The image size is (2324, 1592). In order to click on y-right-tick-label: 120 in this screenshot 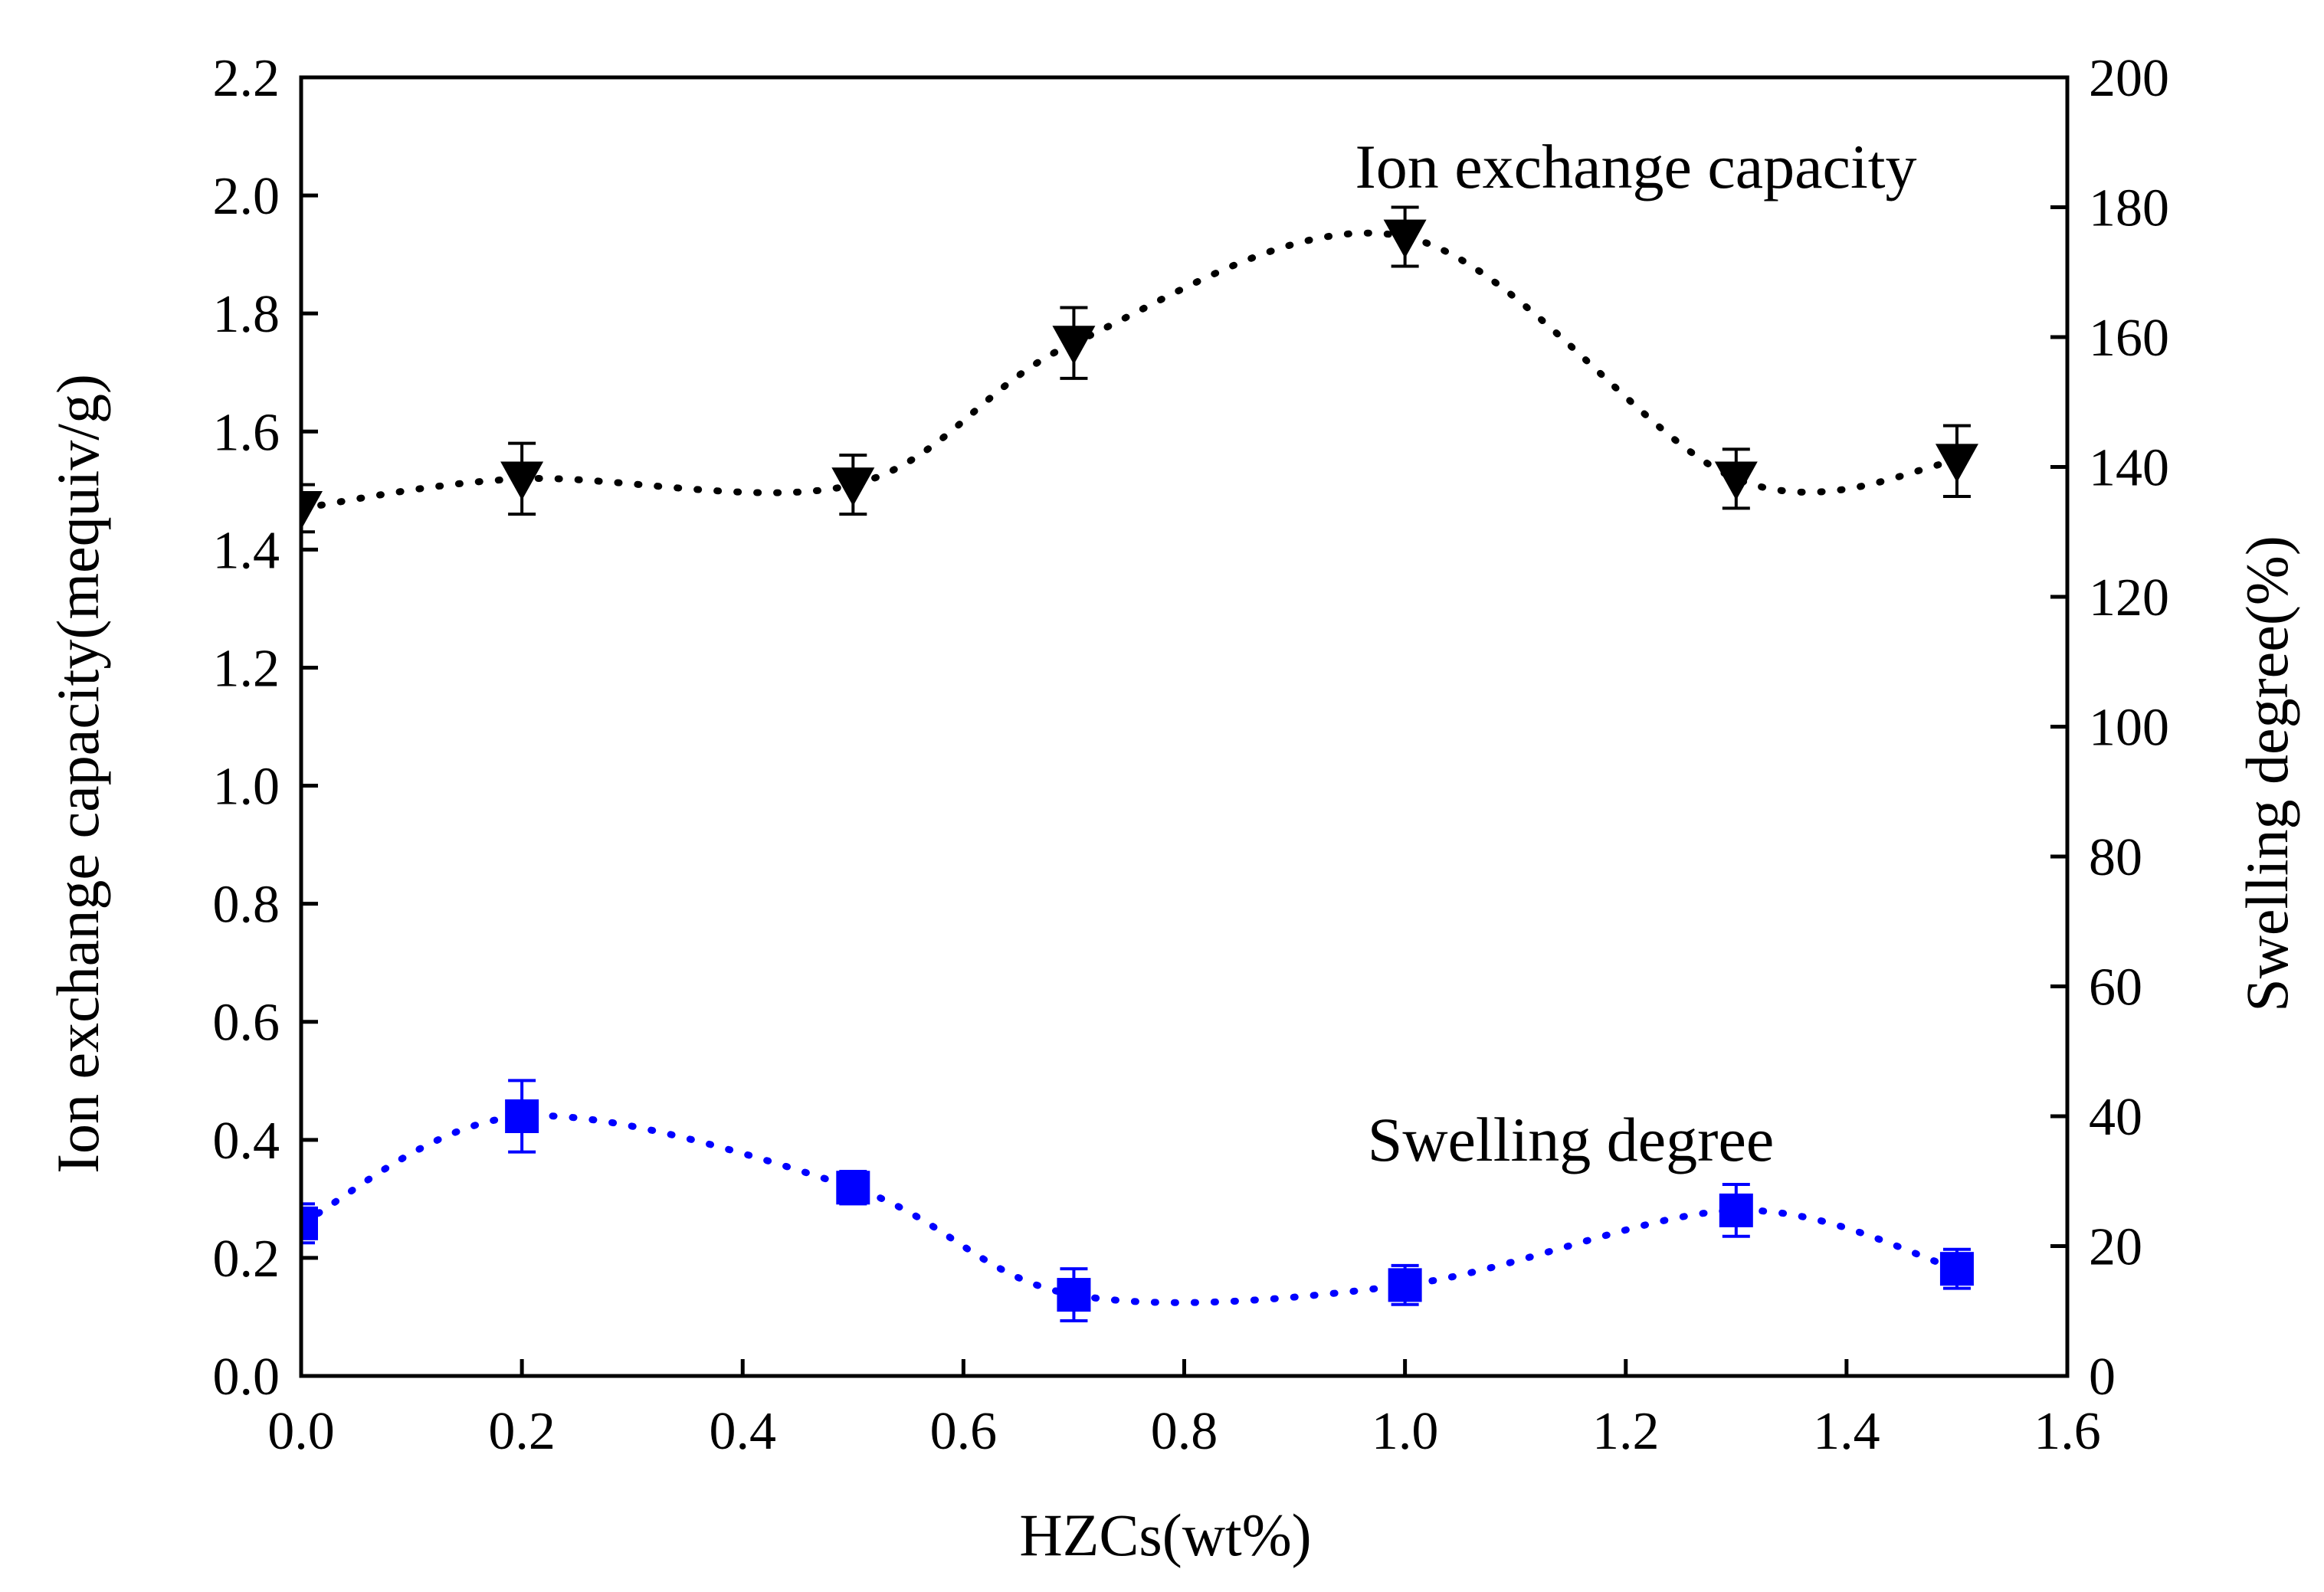, I will do `click(2129, 597)`.